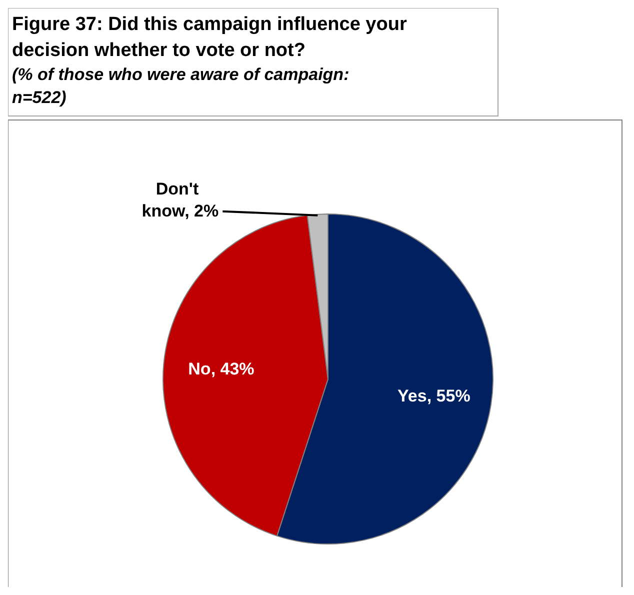 This screenshot has height=595, width=634. I want to click on chart-subtitle: (% of those who were aware of campaign: n=522), so click(181, 86).